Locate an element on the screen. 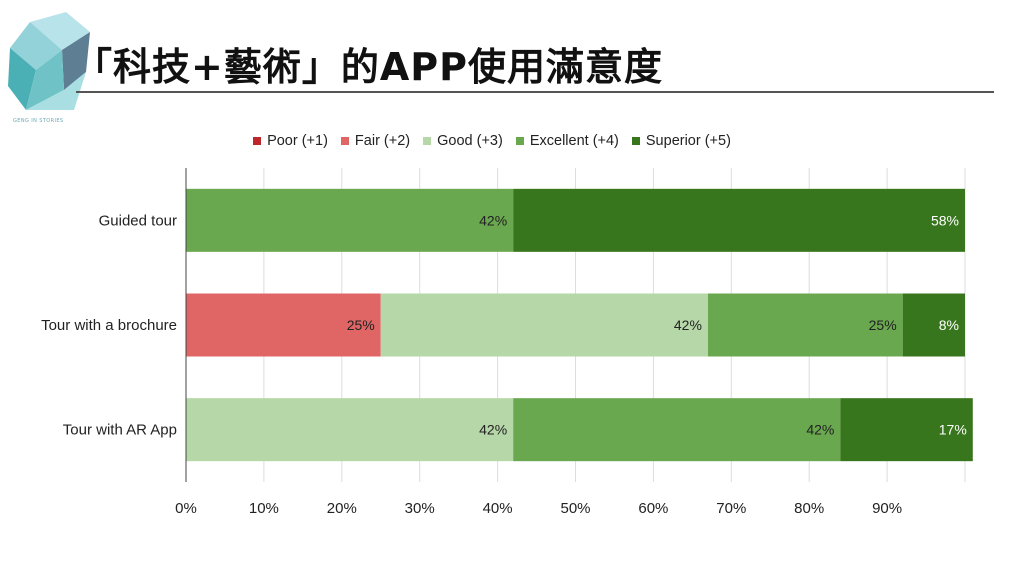  category-label: Tour with a brochure is located at coordinates (109, 325).